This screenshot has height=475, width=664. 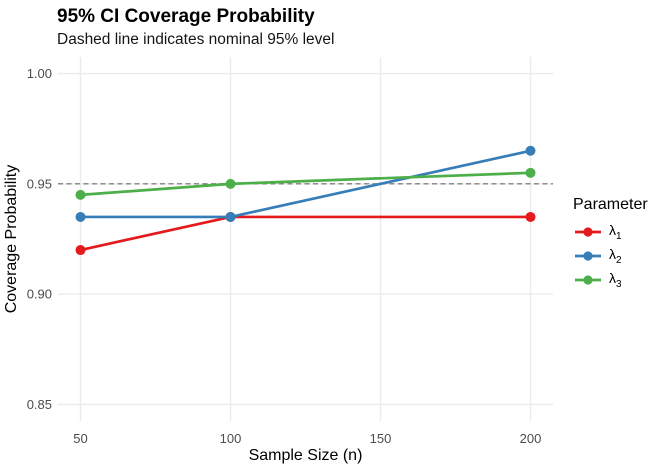 What do you see at coordinates (588, 232) in the screenshot?
I see `legend-key-icon-lambda1` at bounding box center [588, 232].